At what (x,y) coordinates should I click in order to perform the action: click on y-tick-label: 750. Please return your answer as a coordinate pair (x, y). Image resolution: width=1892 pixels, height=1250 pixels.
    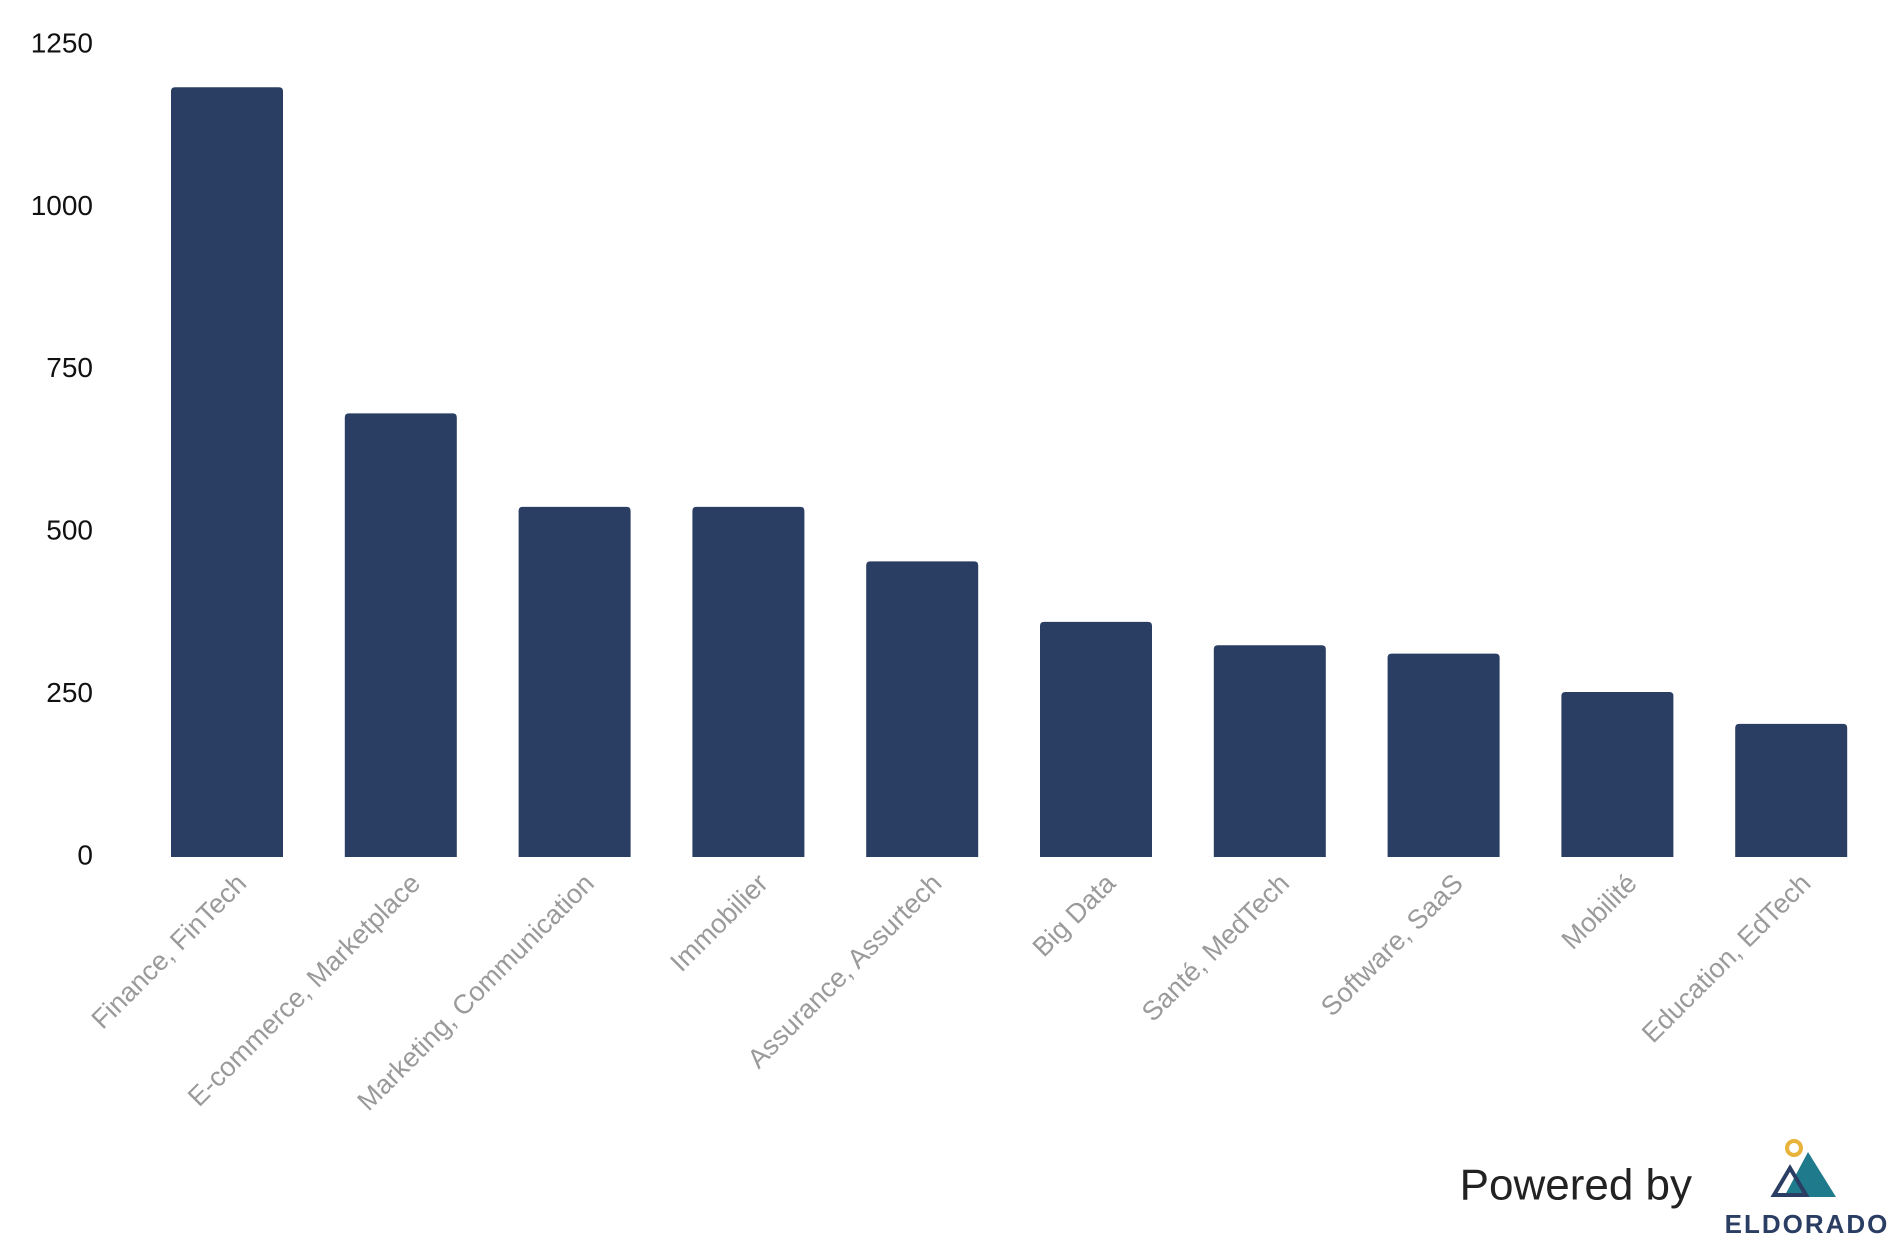
    Looking at the image, I should click on (69, 367).